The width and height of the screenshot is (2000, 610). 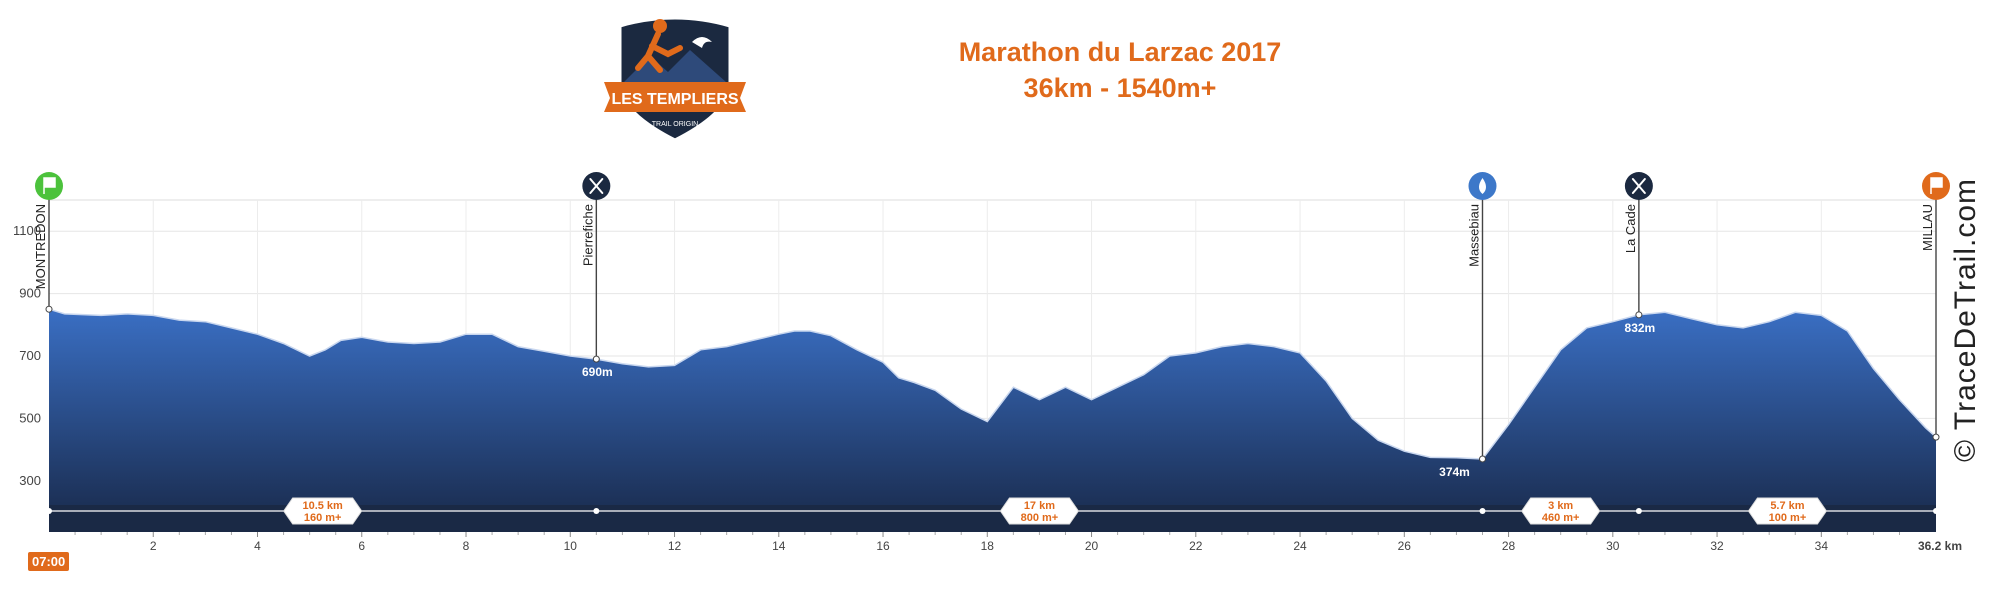 I want to click on logo-text: LES TEMPLIERS, so click(x=674, y=99).